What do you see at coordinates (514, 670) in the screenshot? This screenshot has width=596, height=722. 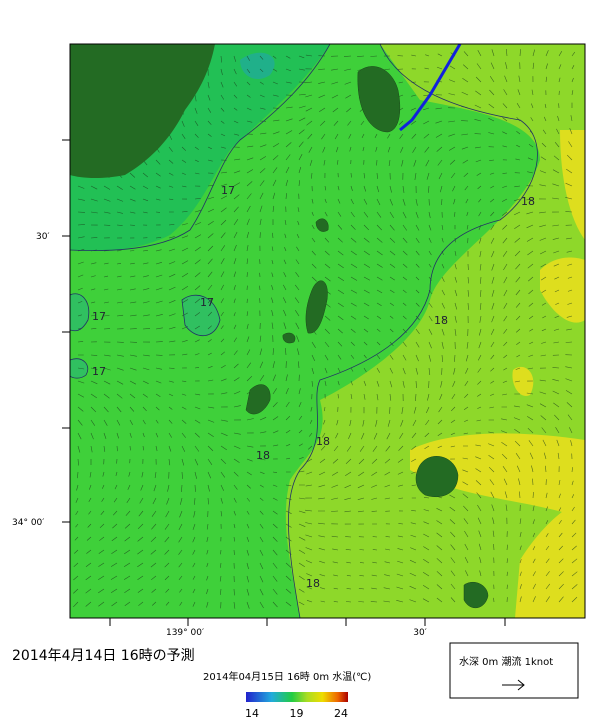 I see `legend-box` at bounding box center [514, 670].